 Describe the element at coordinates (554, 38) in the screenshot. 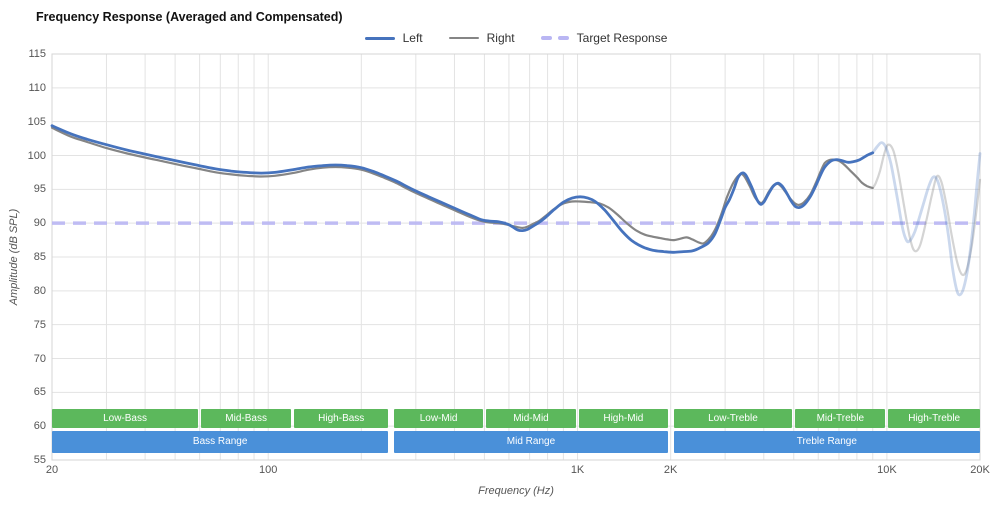

I see `target-dashed-swatch` at that location.